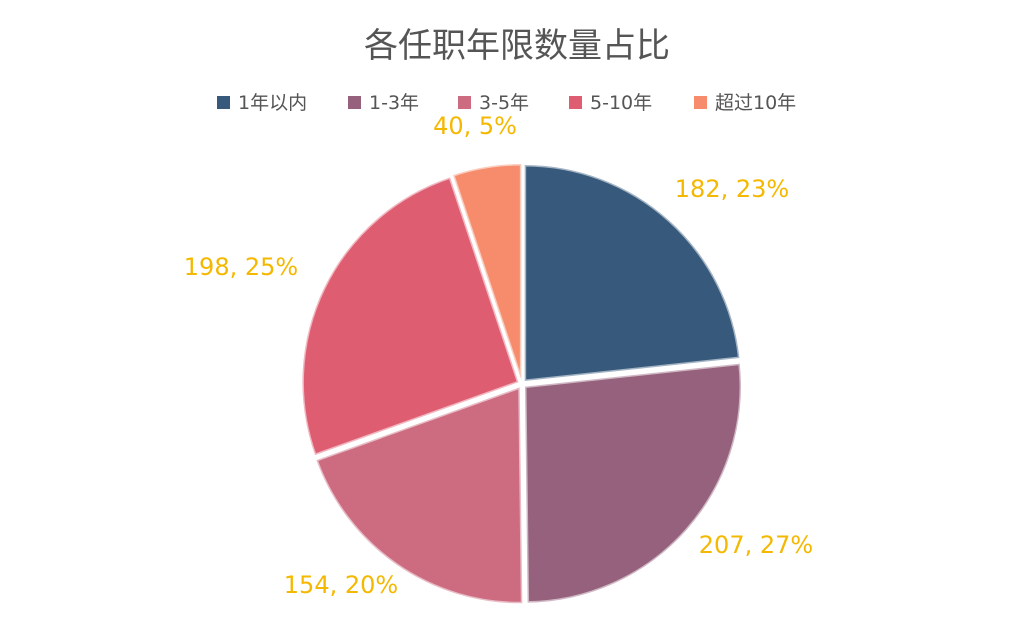  What do you see at coordinates (517, 46) in the screenshot?
I see `chart-title: 各任职年限数量占比` at bounding box center [517, 46].